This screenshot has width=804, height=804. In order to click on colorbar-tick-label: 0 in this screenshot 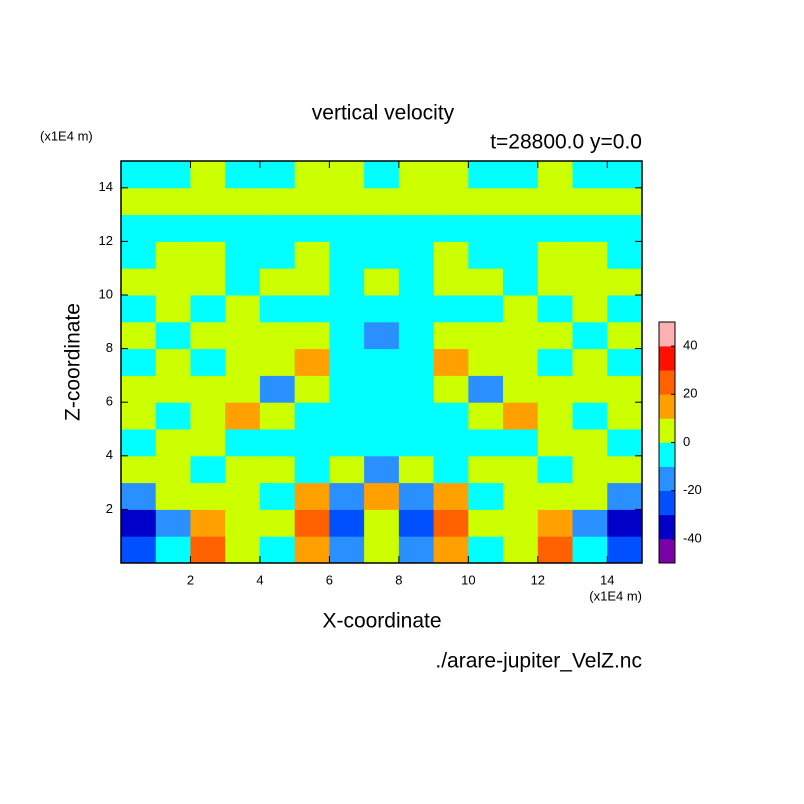, I will do `click(686, 441)`.